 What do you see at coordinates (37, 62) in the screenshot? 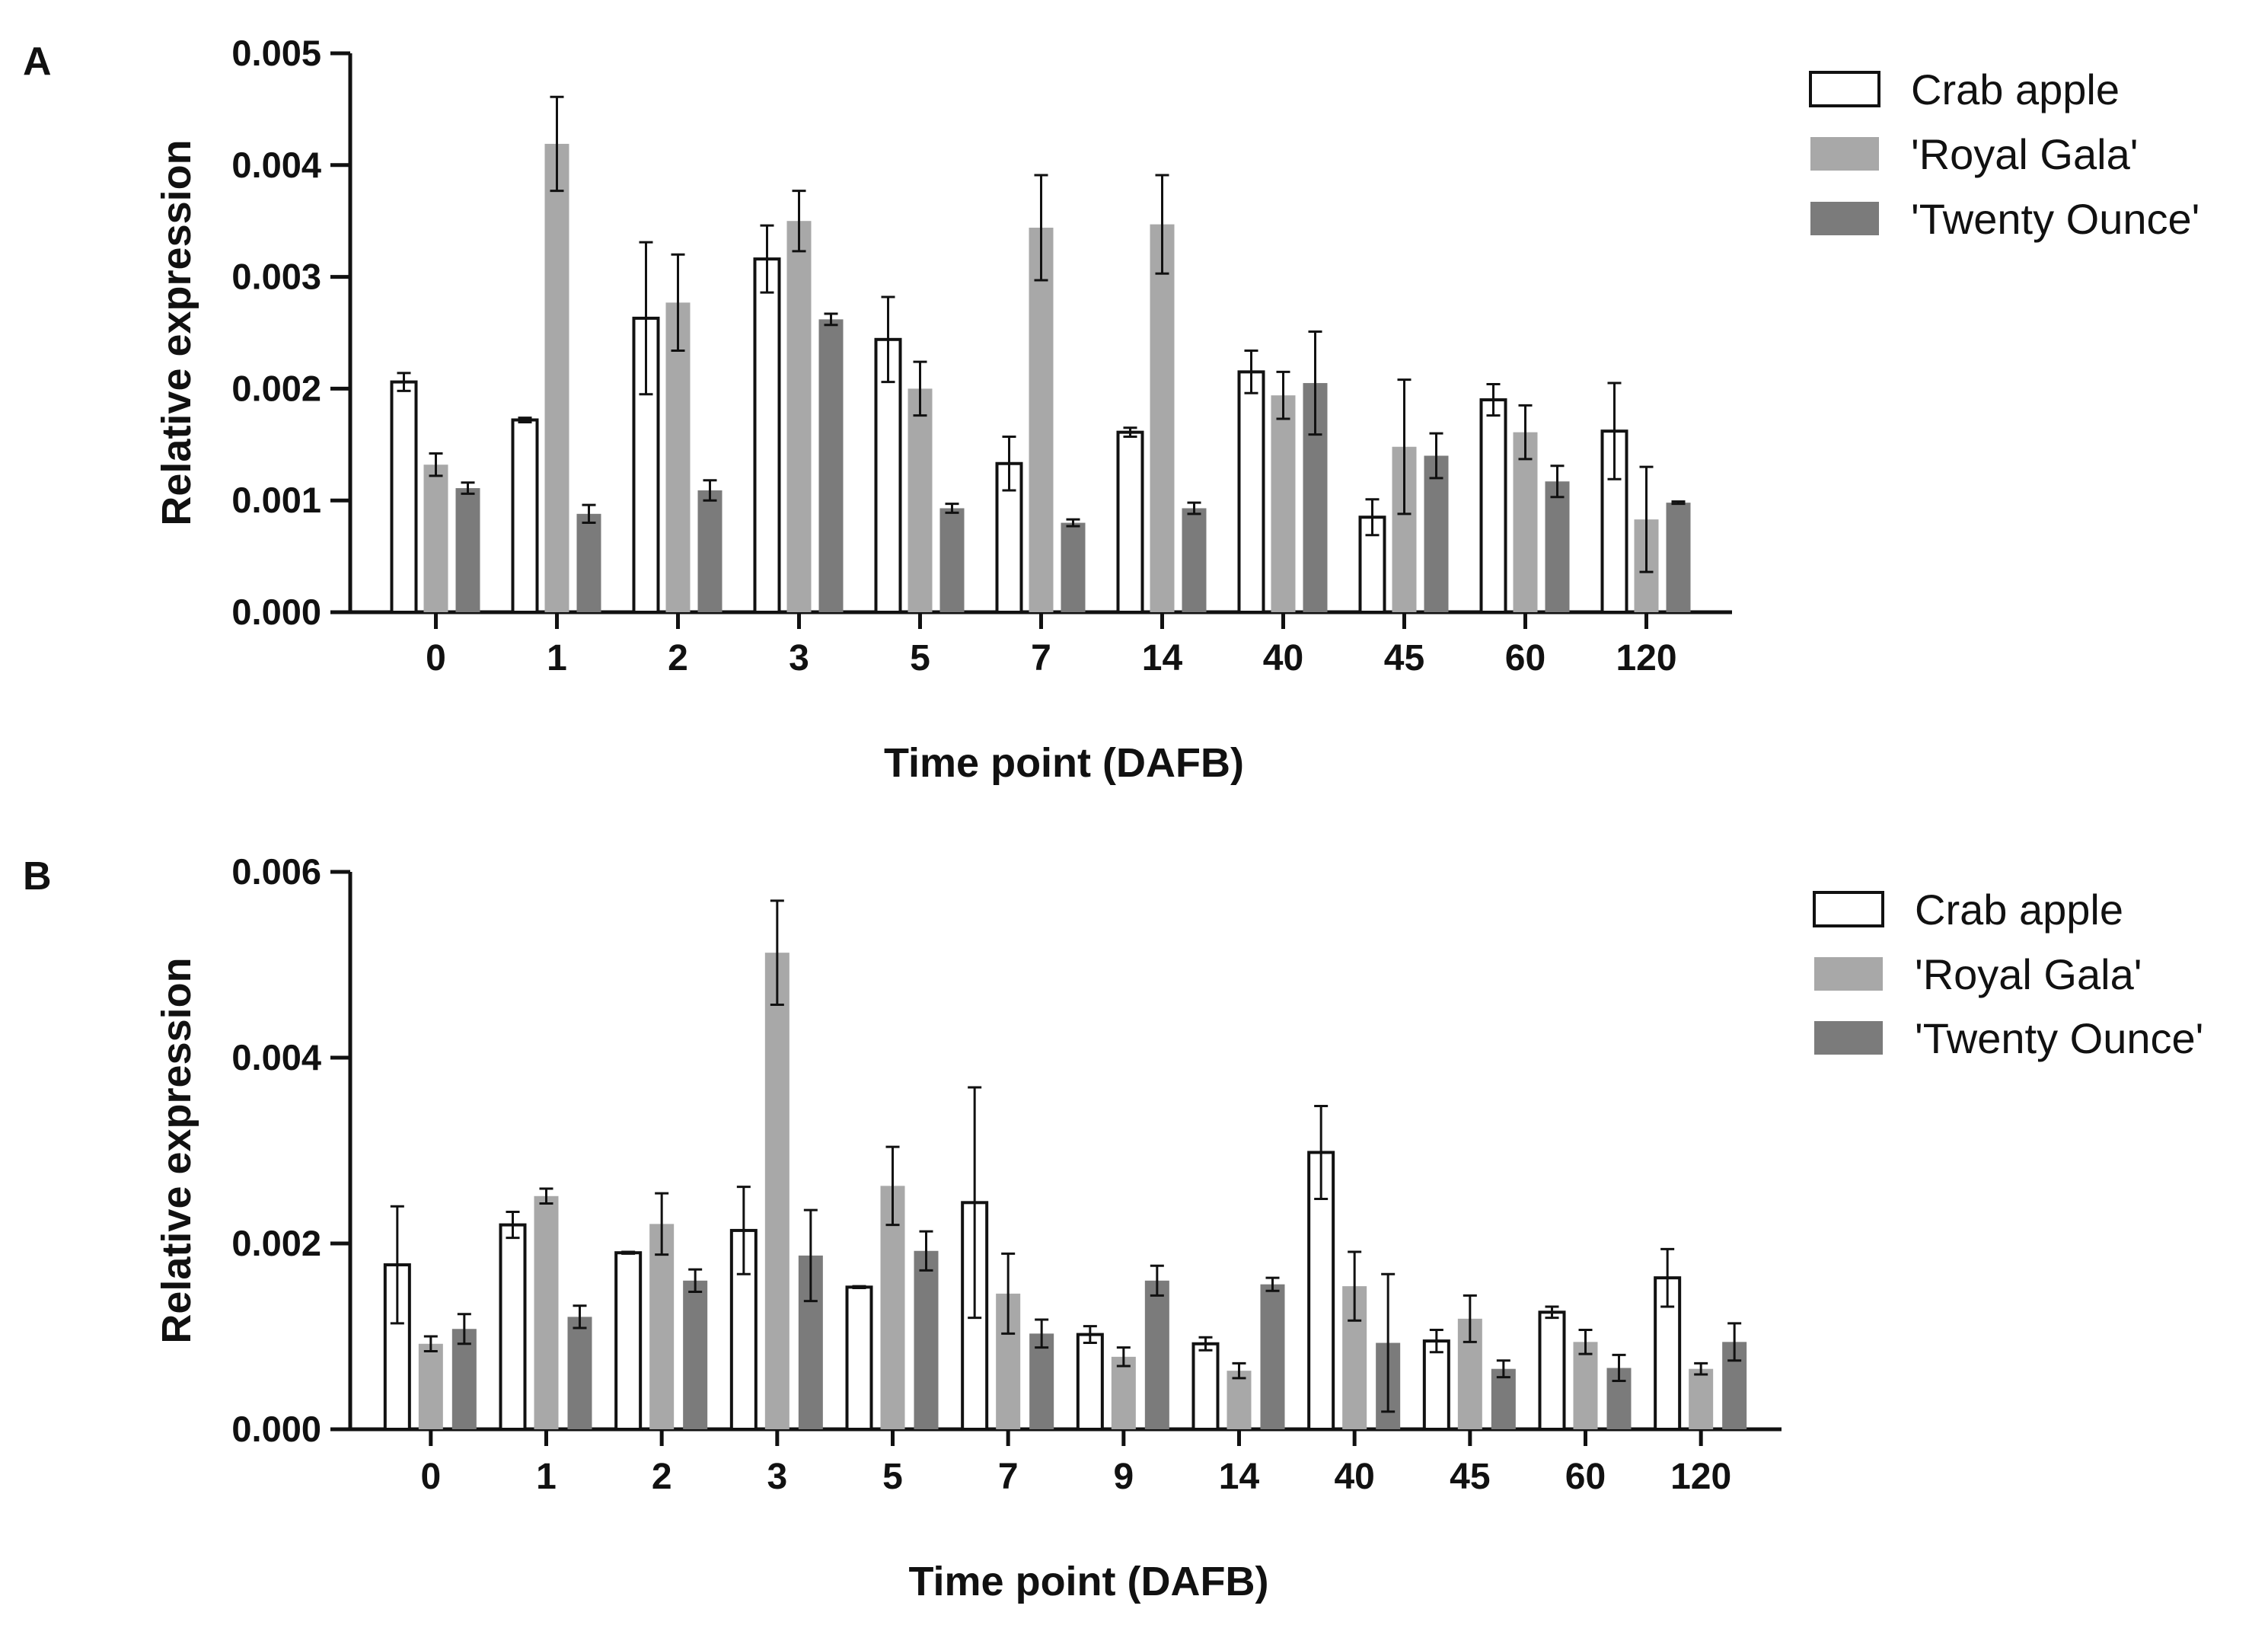
I see `panel-label: A` at bounding box center [37, 62].